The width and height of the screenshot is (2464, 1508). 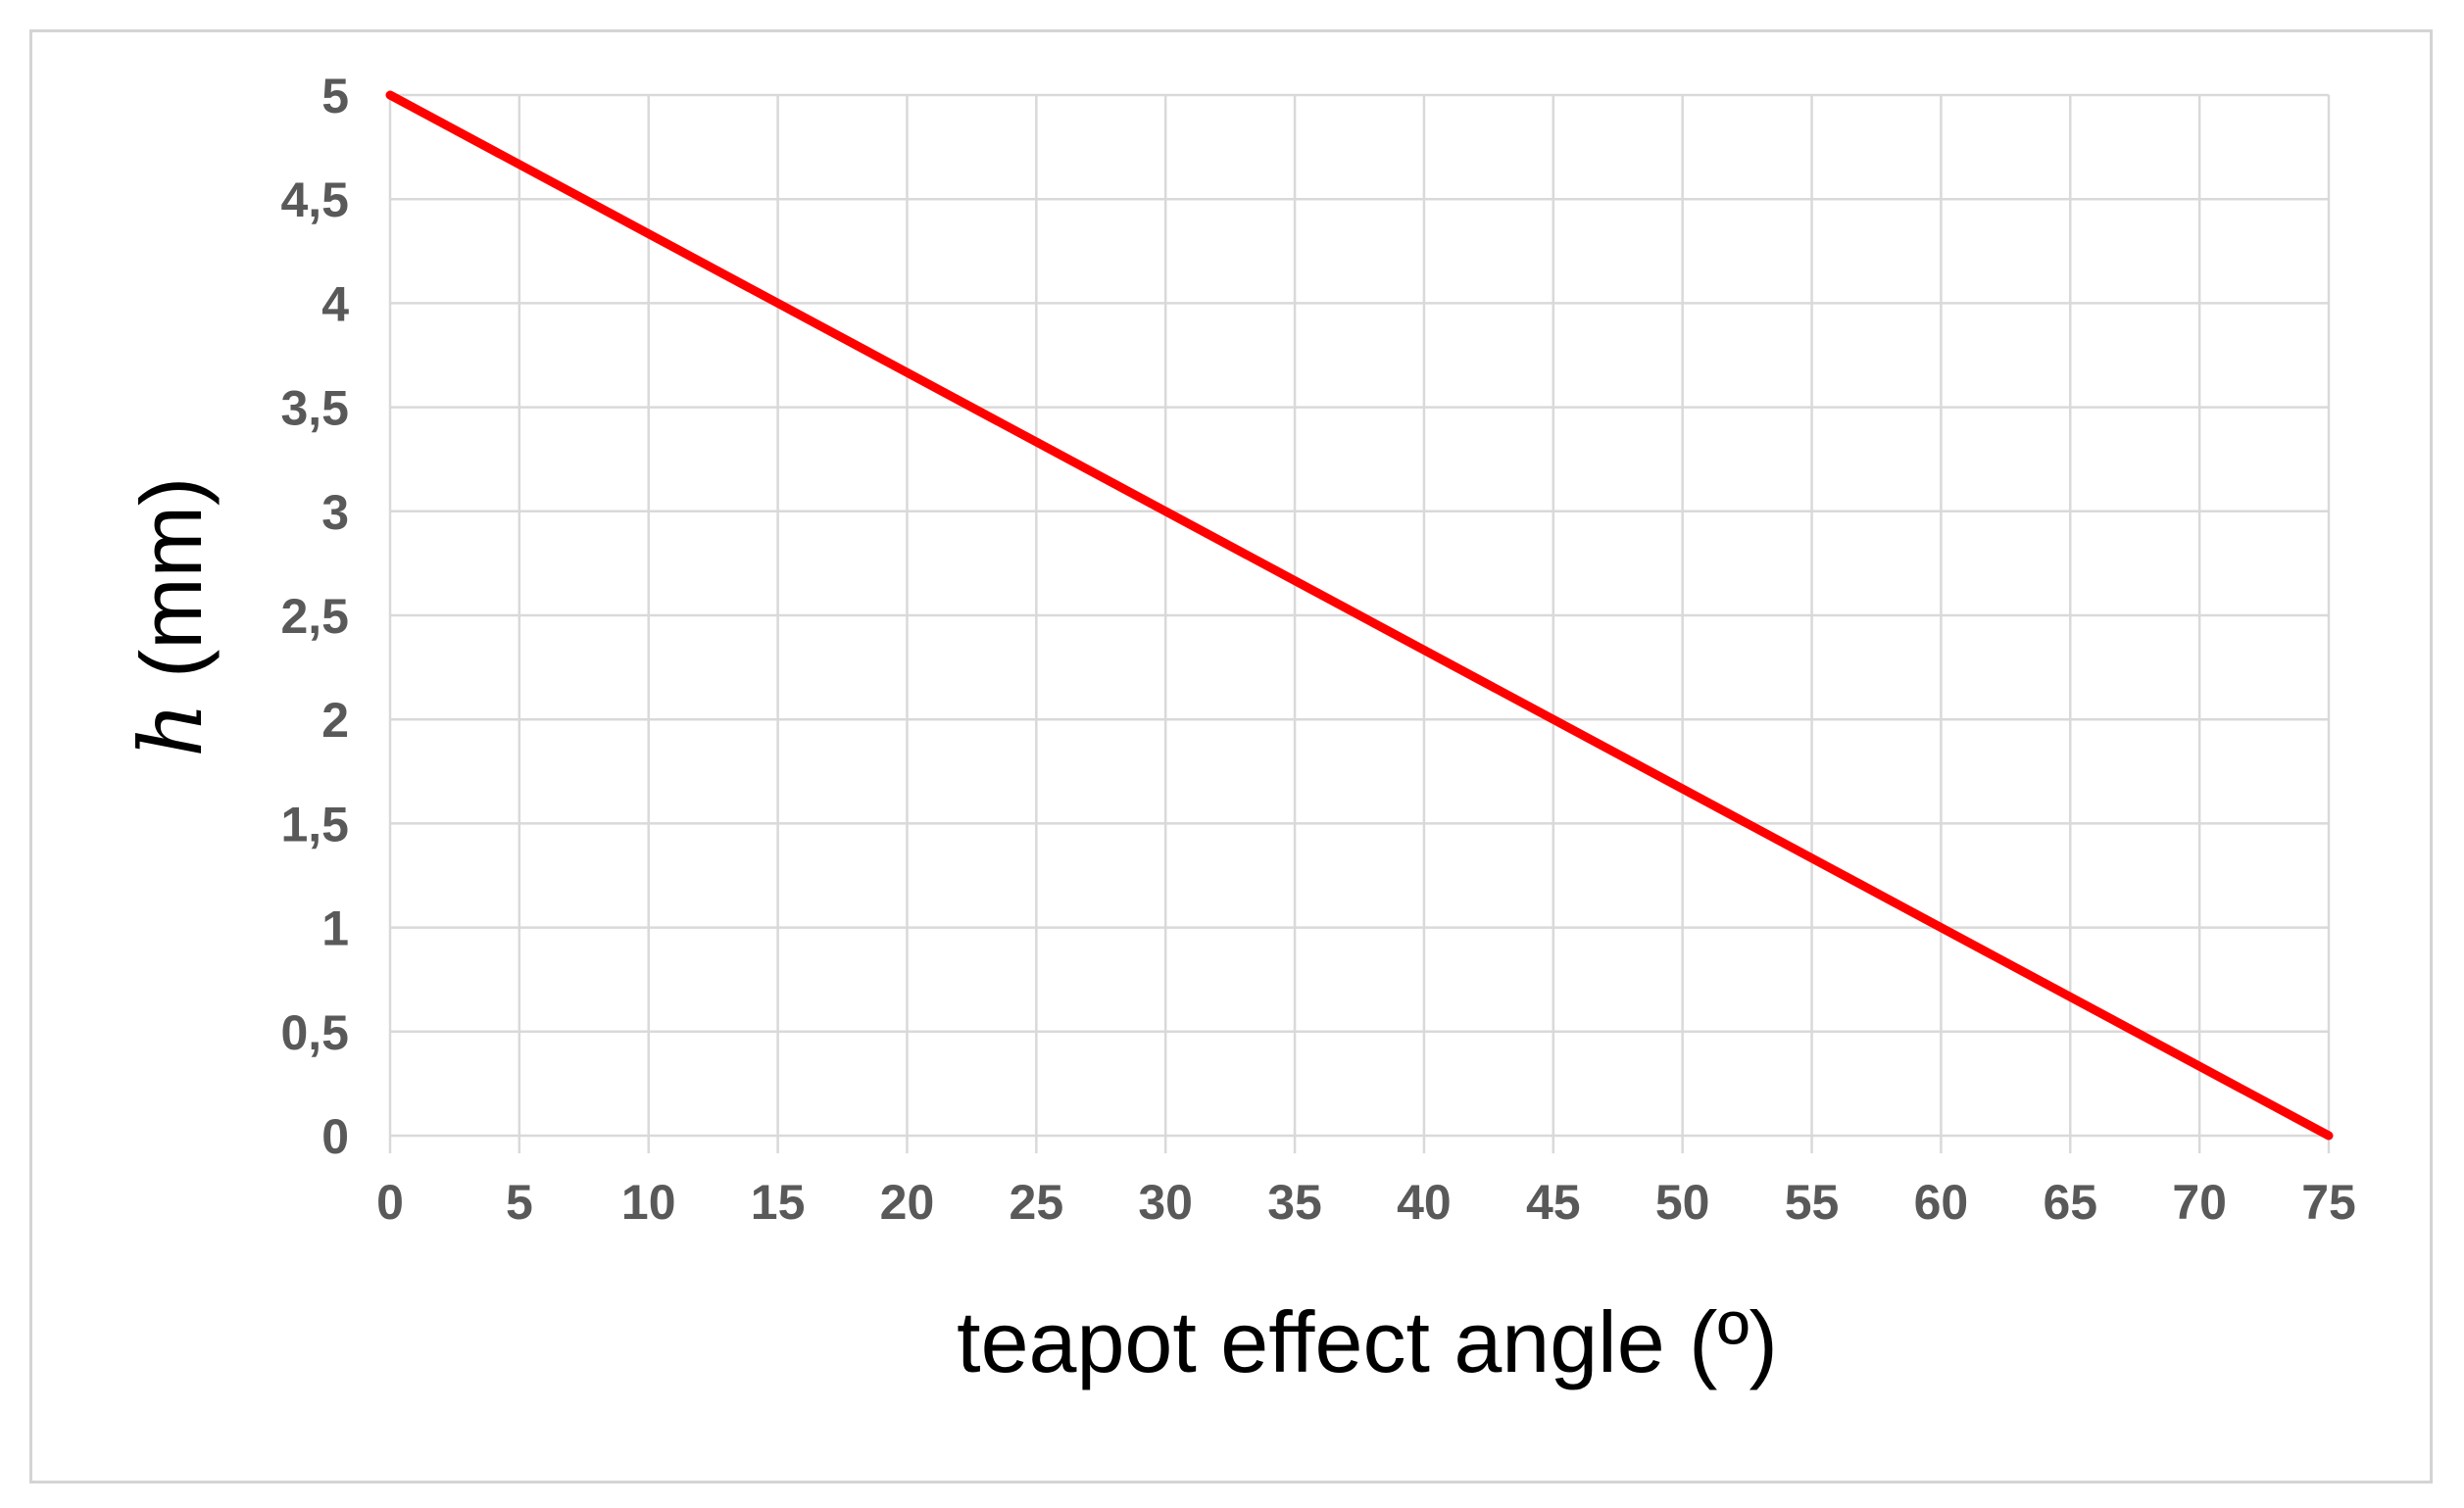 I want to click on x-tick-label: 75, so click(x=2328, y=1202).